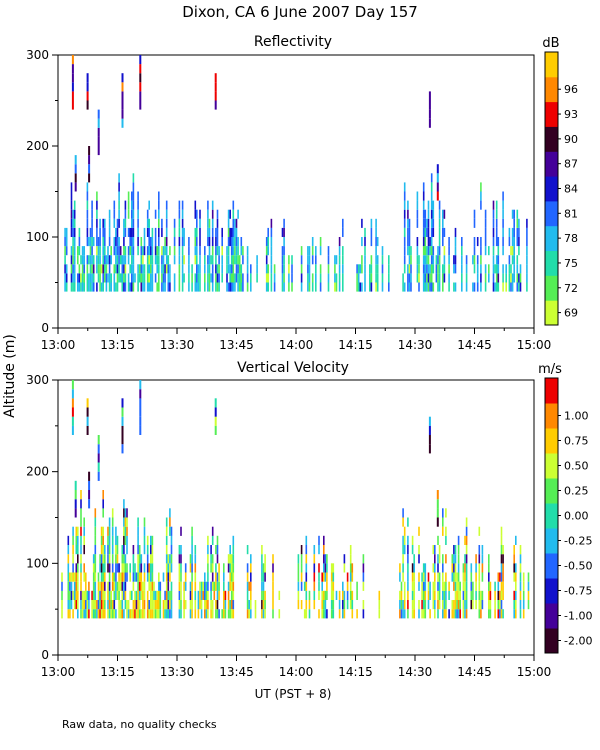  What do you see at coordinates (534, 672) in the screenshot?
I see `x-tick-label: 15:00` at bounding box center [534, 672].